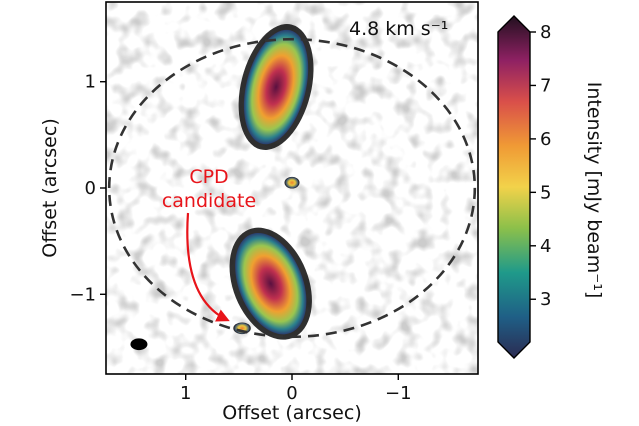 The image size is (639, 426). I want to click on colorbar-tick-label: 6, so click(545, 139).